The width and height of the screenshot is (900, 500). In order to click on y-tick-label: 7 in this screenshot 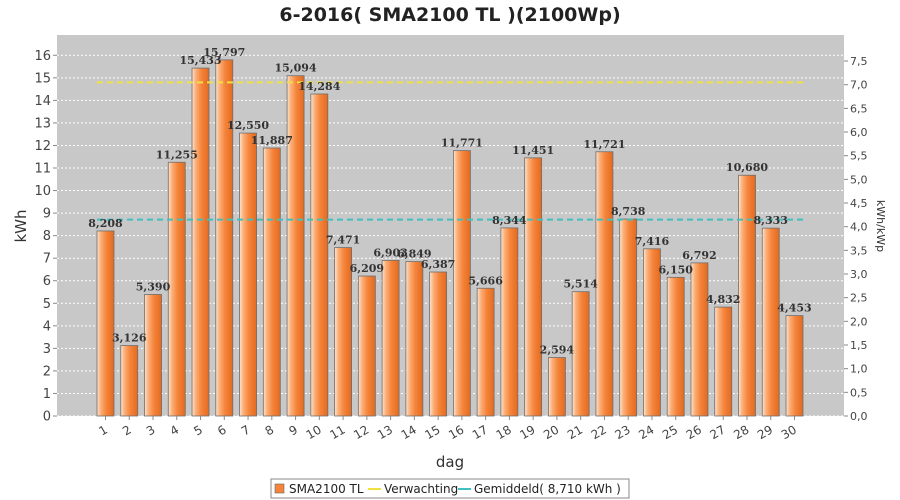, I will do `click(47, 259)`.